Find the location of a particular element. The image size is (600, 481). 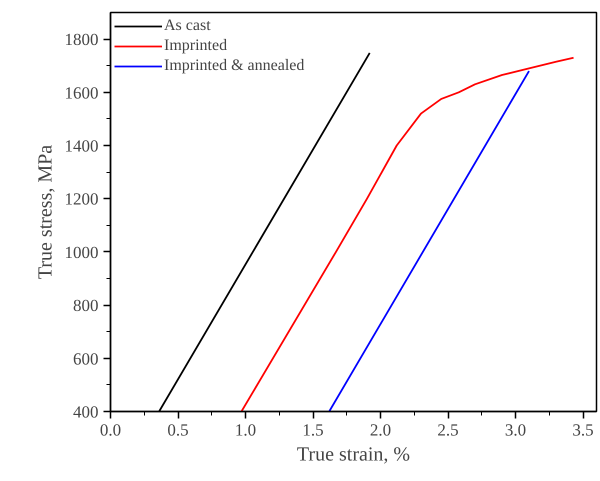

y-tick-label: 1600 is located at coordinates (81, 92).